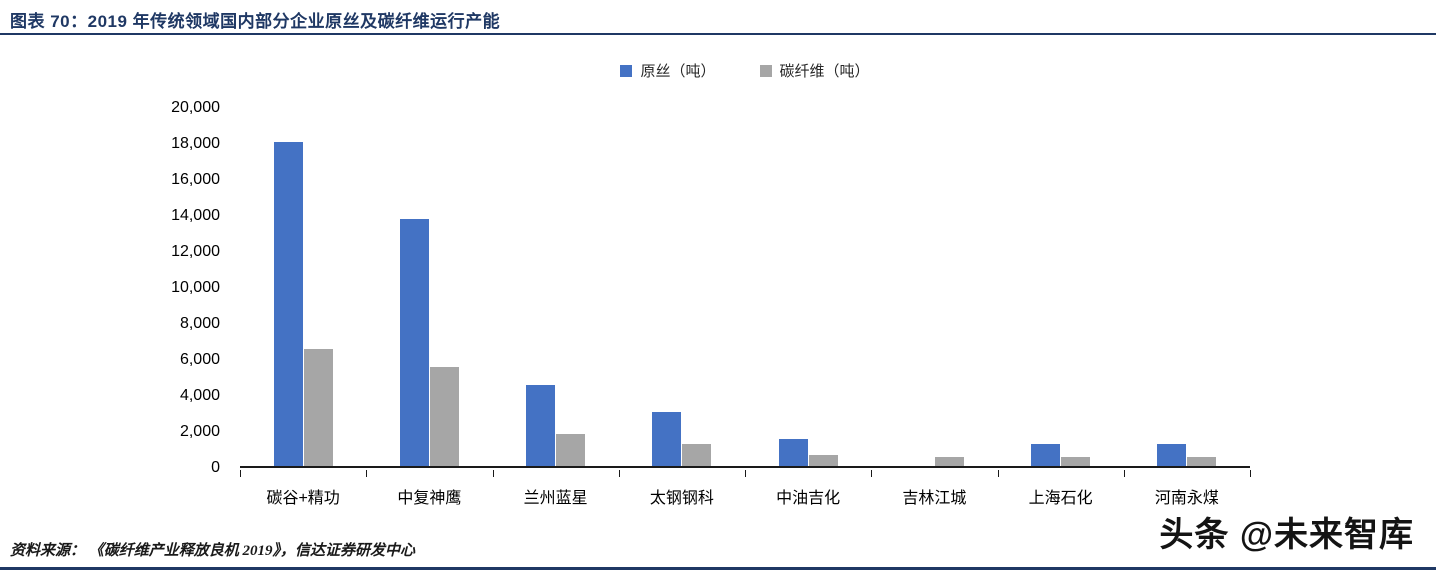 The height and width of the screenshot is (570, 1436). Describe the element at coordinates (1286, 535) in the screenshot. I see `watermark: 头条 @未来智库` at that location.